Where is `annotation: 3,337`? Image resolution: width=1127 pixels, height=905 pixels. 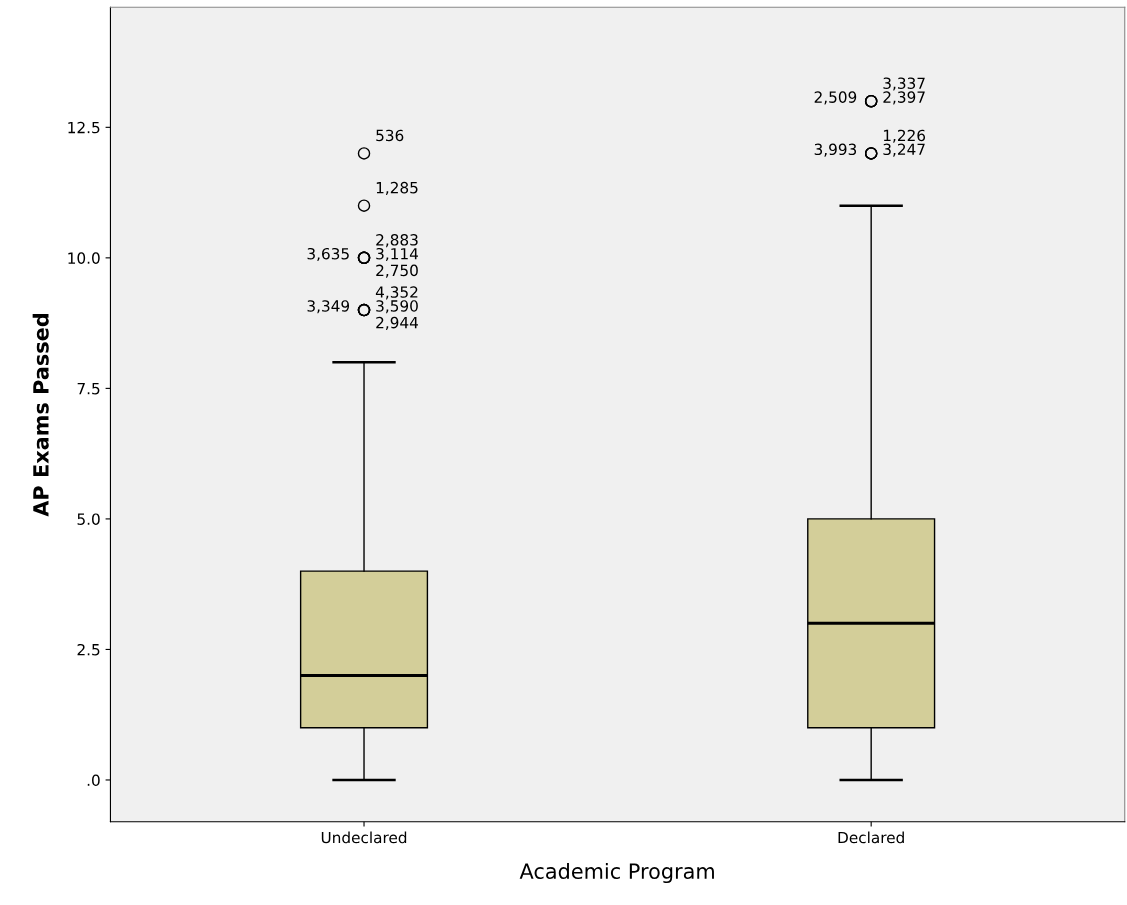
annotation: 3,337 is located at coordinates (904, 84).